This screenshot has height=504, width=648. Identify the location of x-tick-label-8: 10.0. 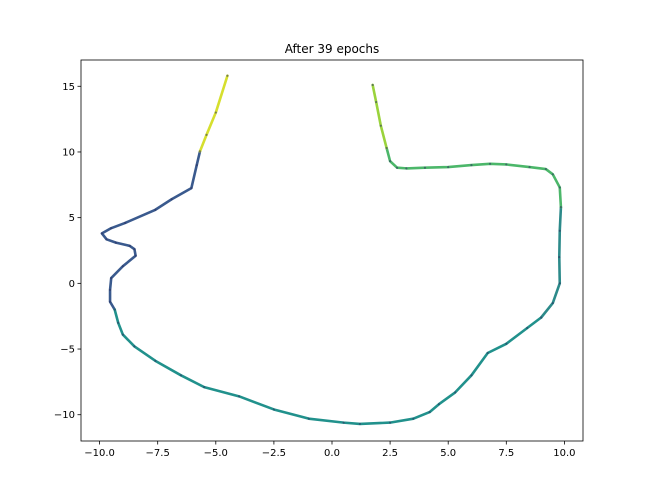
(564, 453).